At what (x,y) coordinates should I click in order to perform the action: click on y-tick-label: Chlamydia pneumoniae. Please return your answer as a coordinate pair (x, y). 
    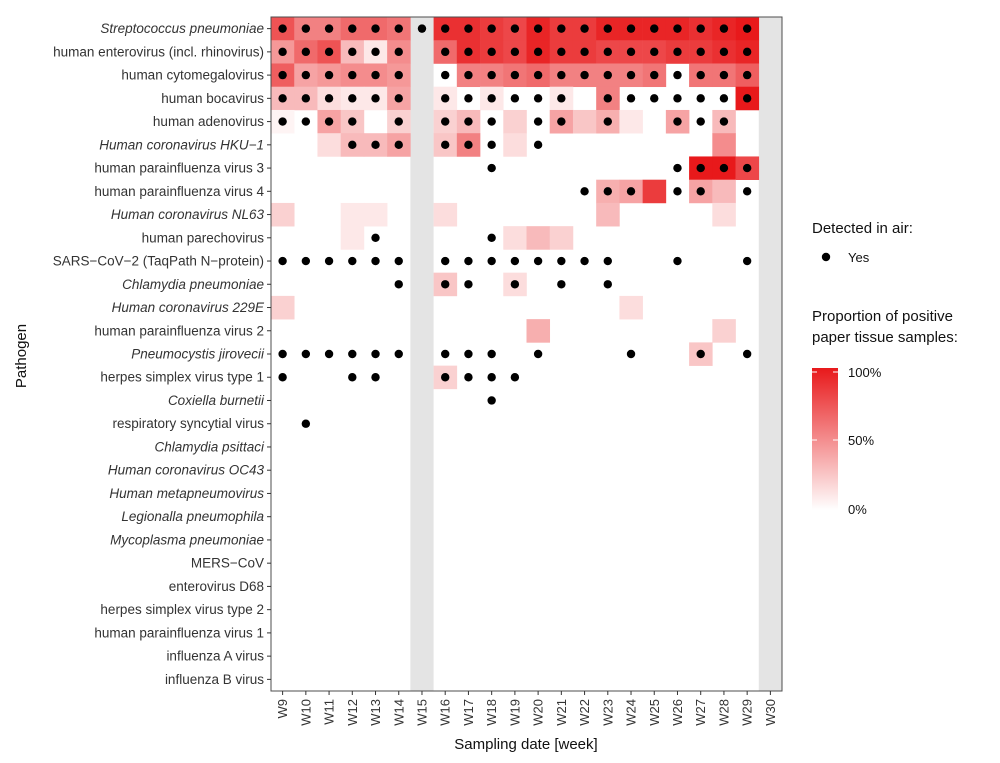
    Looking at the image, I should click on (193, 284).